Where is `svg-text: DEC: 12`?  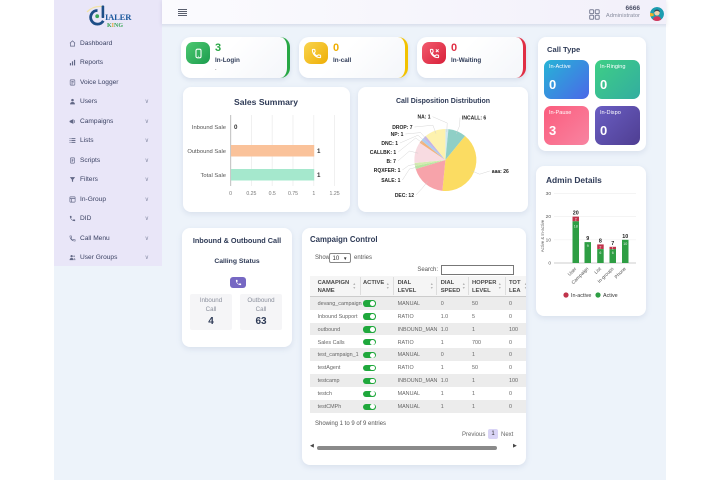
svg-text: DEC: 12 is located at coordinates (404, 196).